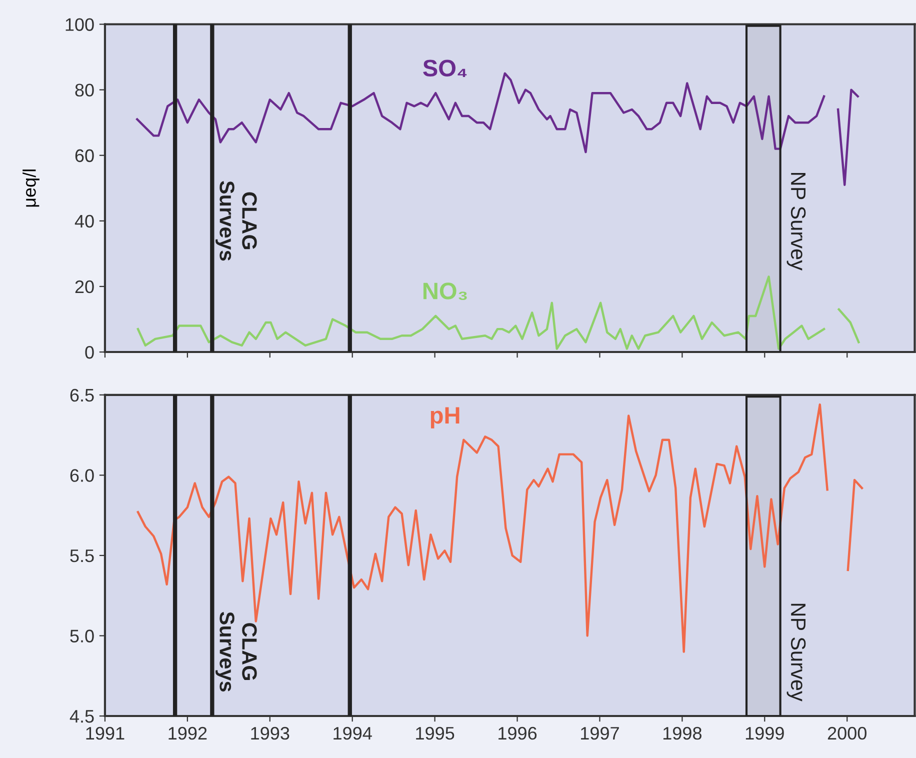  Describe the element at coordinates (600, 733) in the screenshot. I see `x-tick-label: 1997` at that location.